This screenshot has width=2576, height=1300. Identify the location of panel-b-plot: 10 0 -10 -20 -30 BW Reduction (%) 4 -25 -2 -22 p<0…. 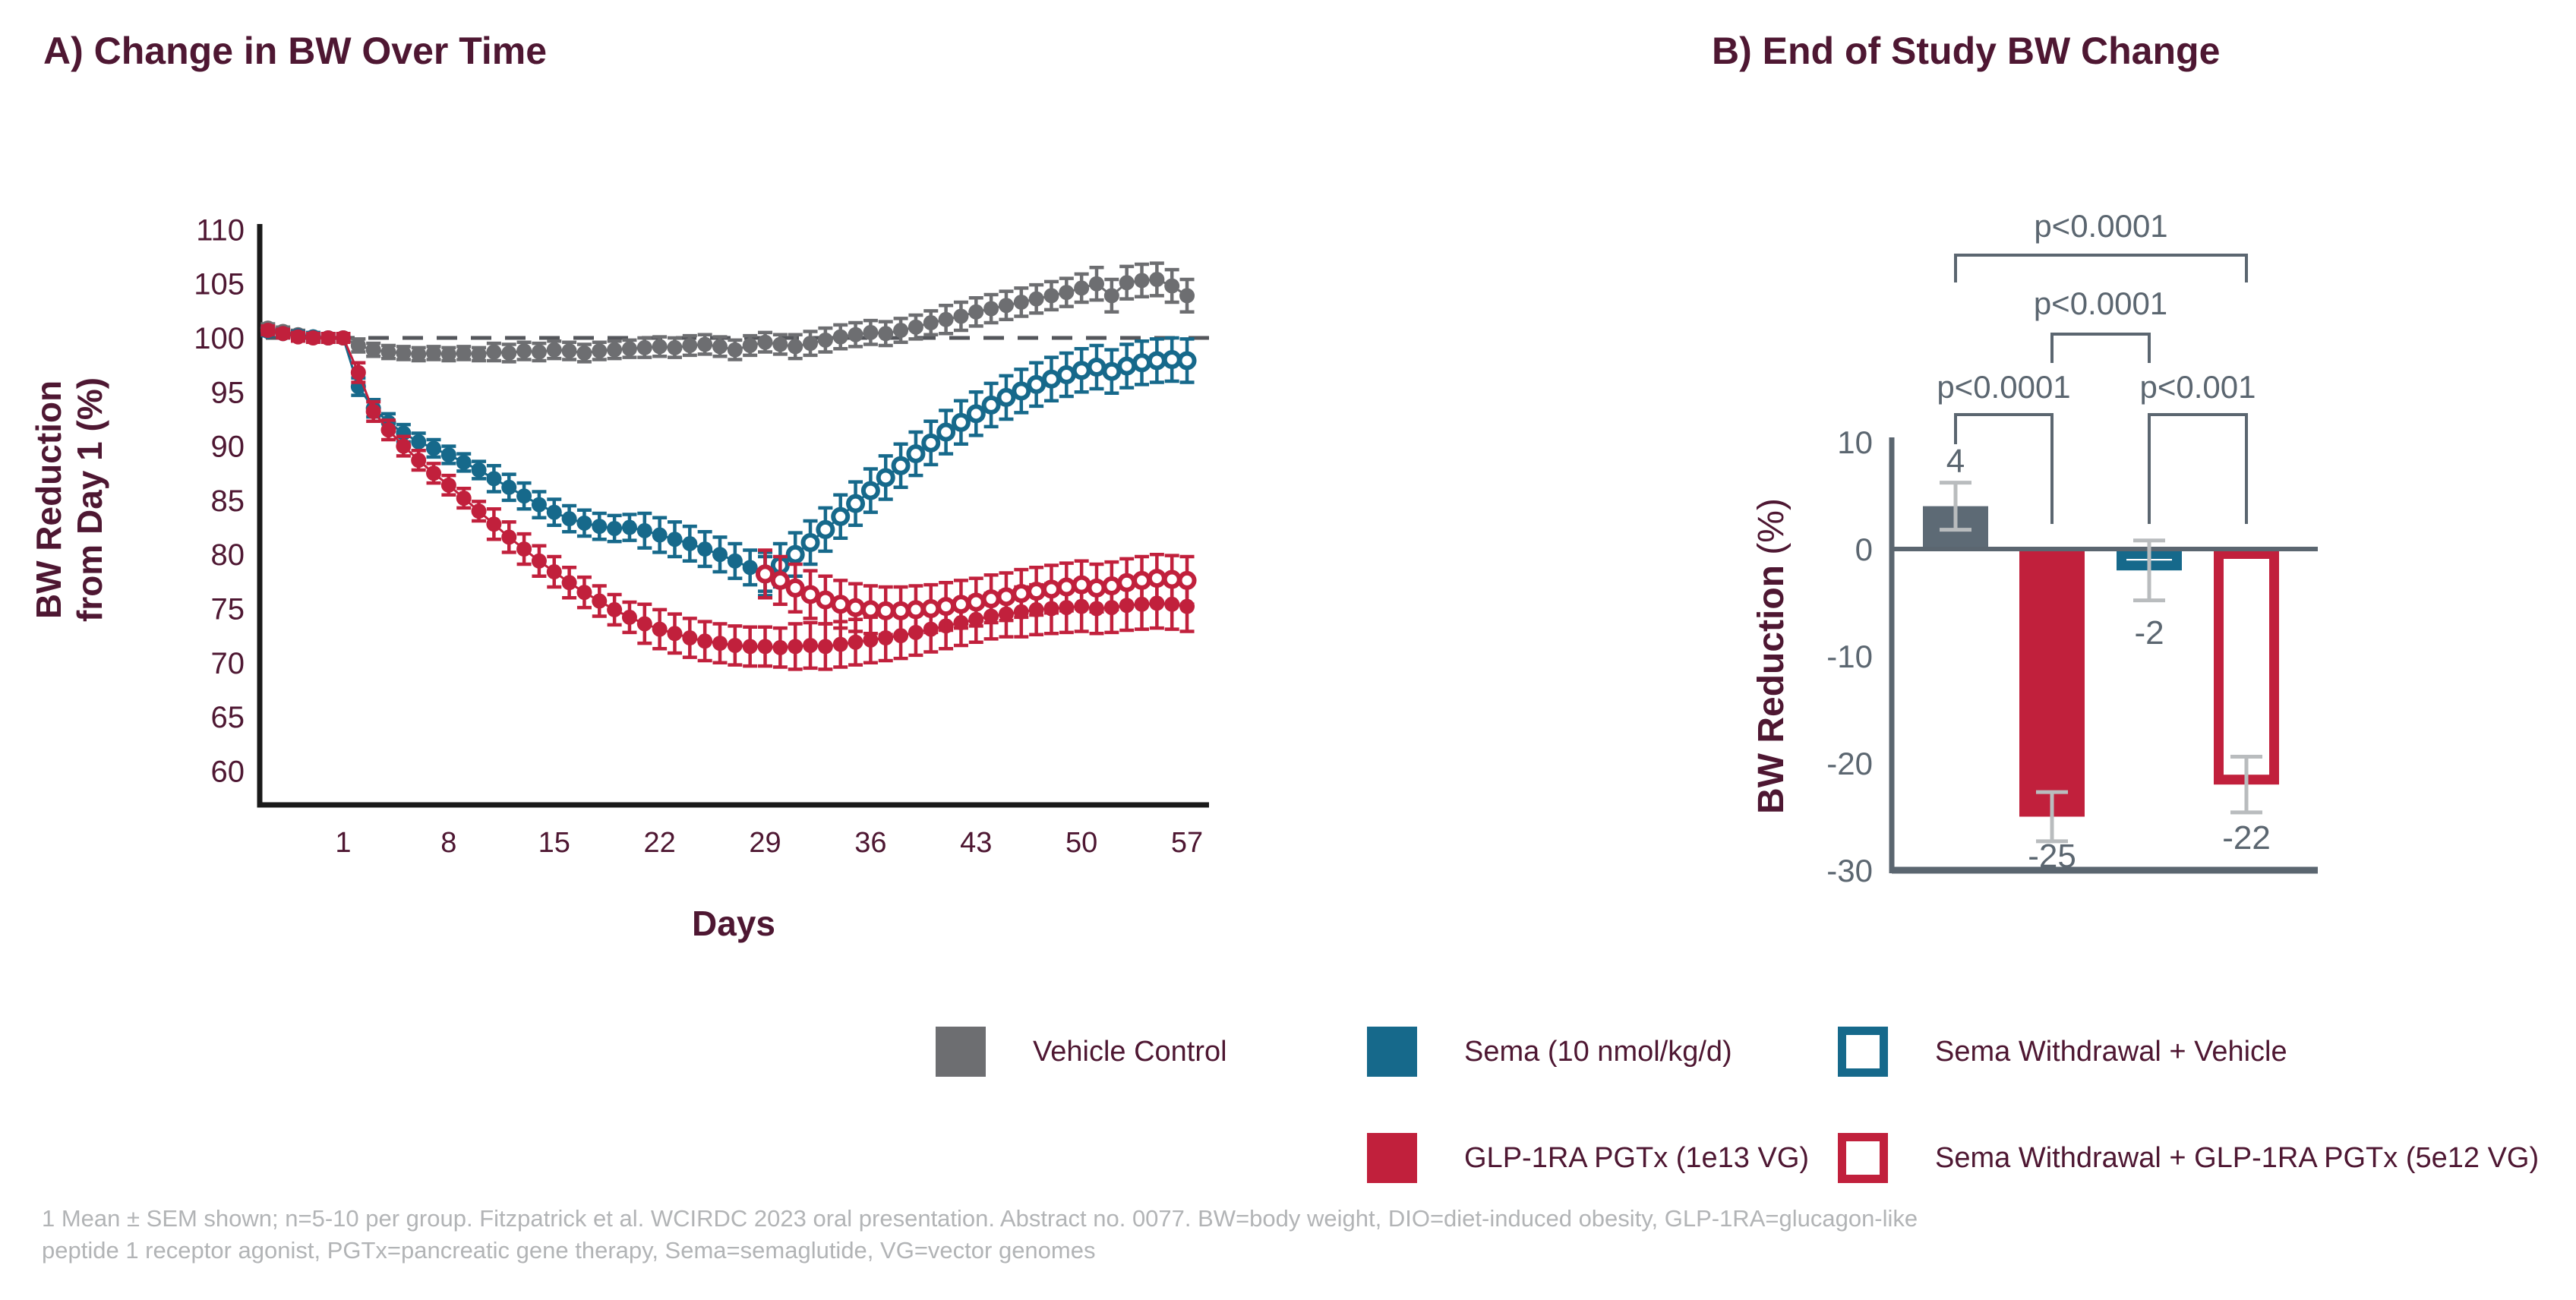
(2034, 548).